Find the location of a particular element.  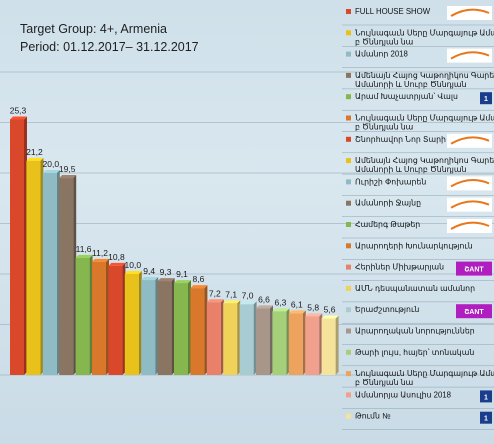

bar: 5,8 is located at coordinates (314, 338).